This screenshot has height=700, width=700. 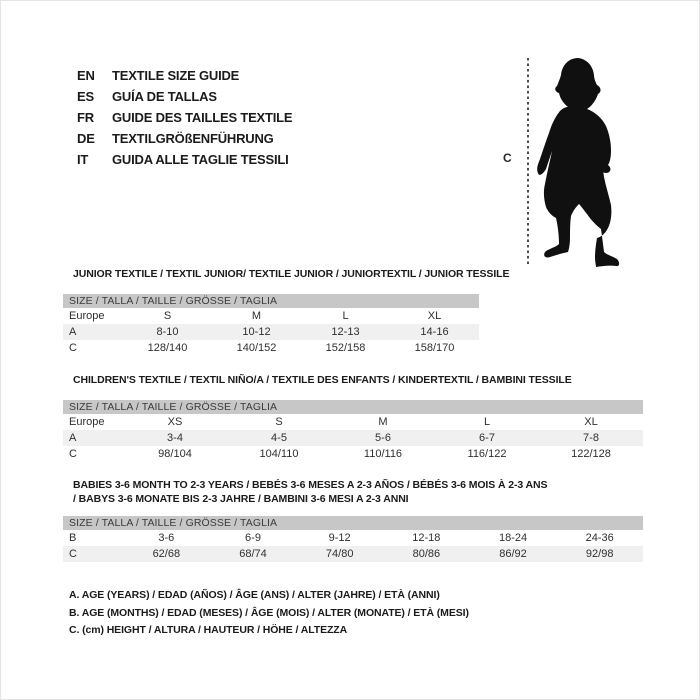 What do you see at coordinates (383, 438) in the screenshot?
I see `size-value: 5-6` at bounding box center [383, 438].